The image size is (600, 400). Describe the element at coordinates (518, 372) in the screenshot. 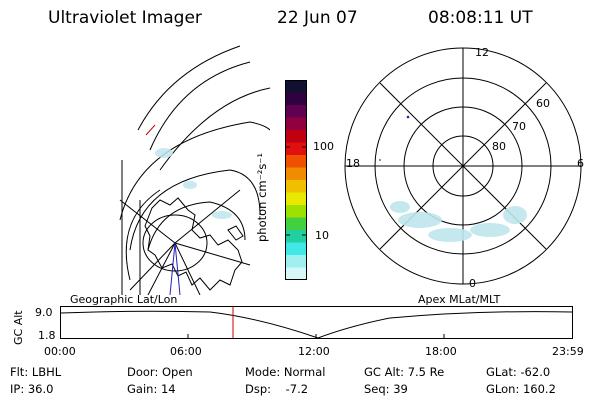

I see `glat-label: GLat: -62.0` at that location.